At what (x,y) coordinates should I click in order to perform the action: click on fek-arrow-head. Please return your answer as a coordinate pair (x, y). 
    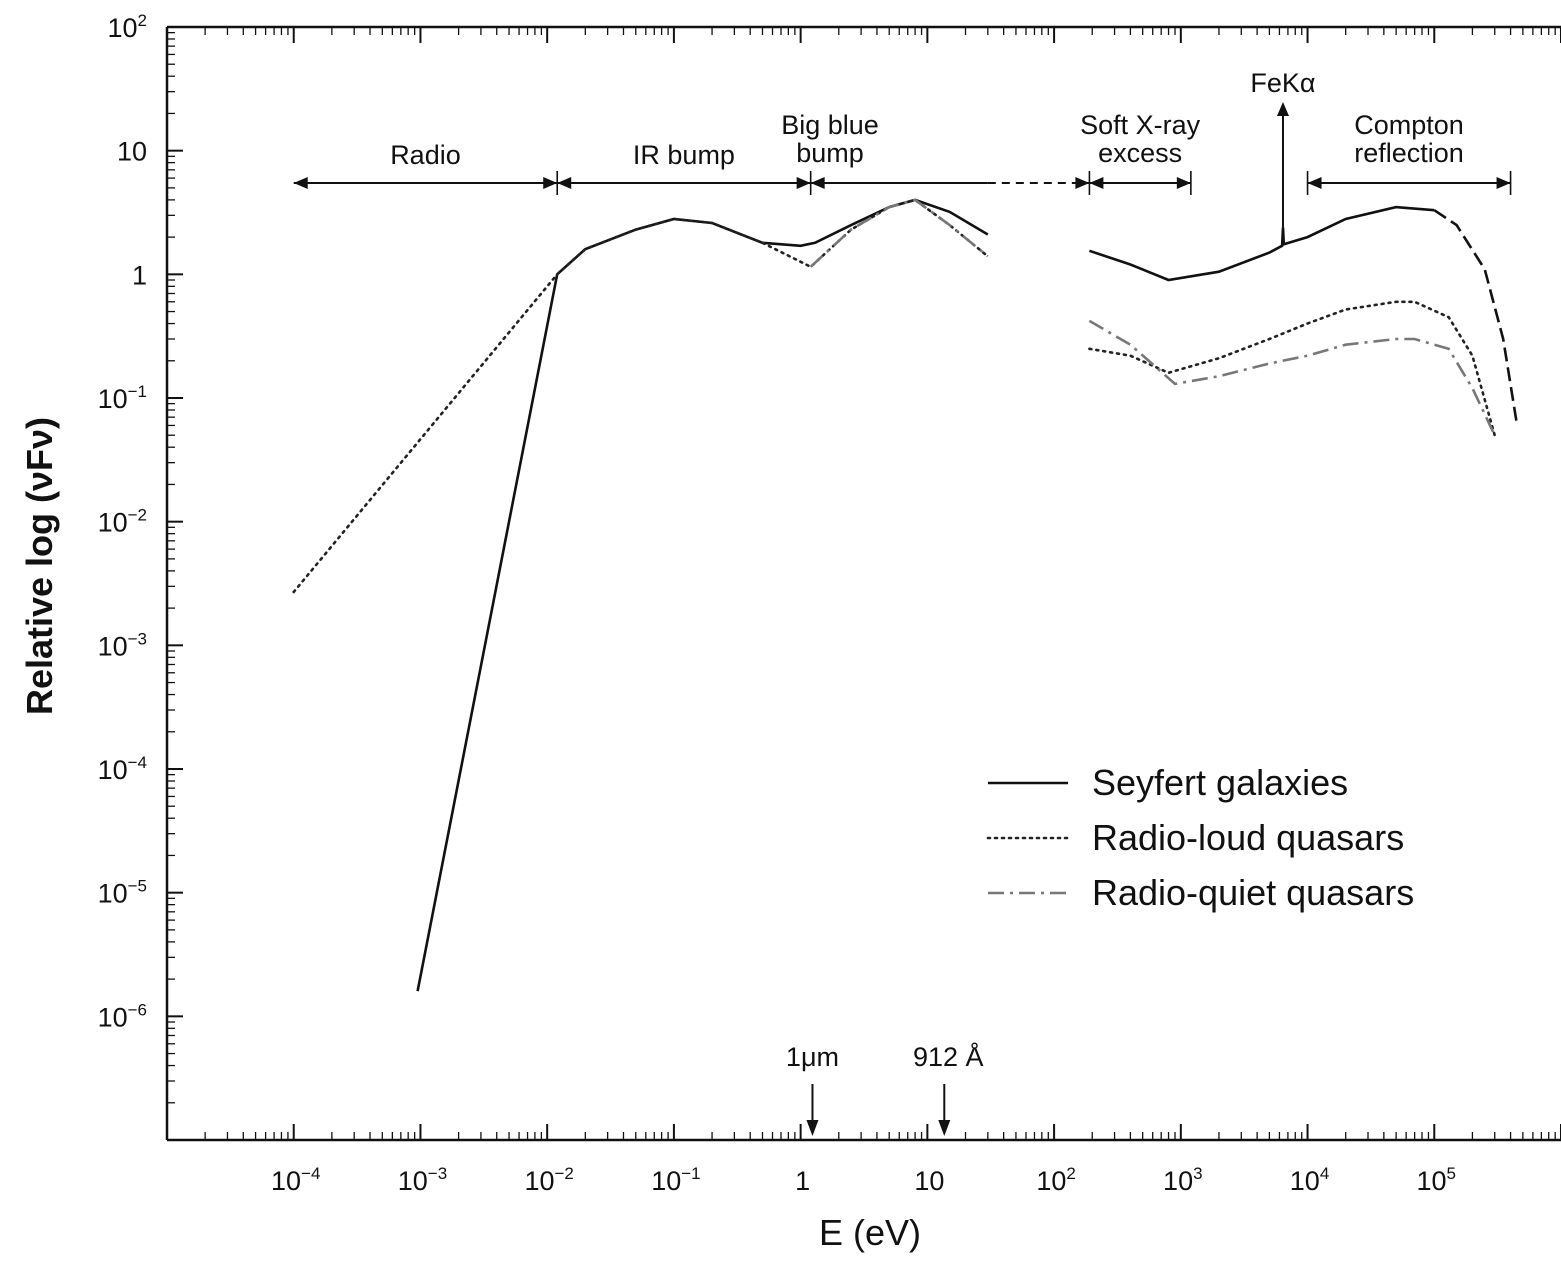
    Looking at the image, I should click on (1282, 109).